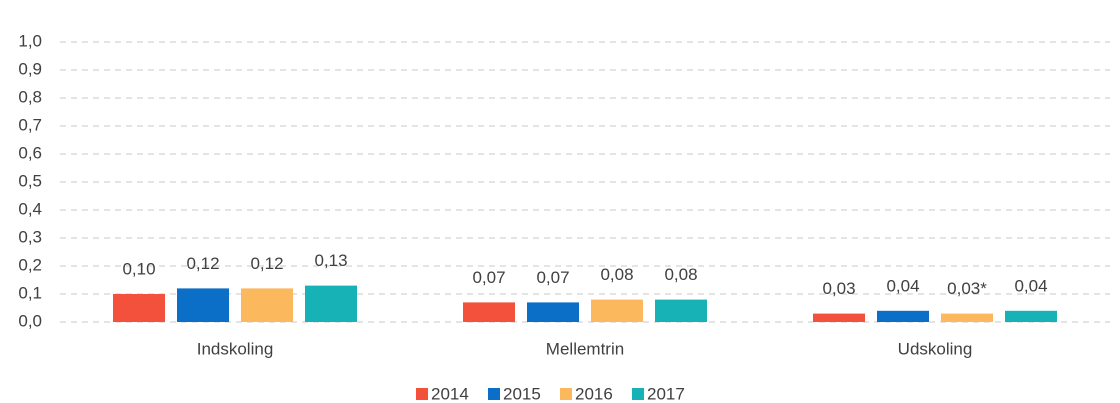  What do you see at coordinates (30, 152) in the screenshot?
I see `y-tick-label: 0,6` at bounding box center [30, 152].